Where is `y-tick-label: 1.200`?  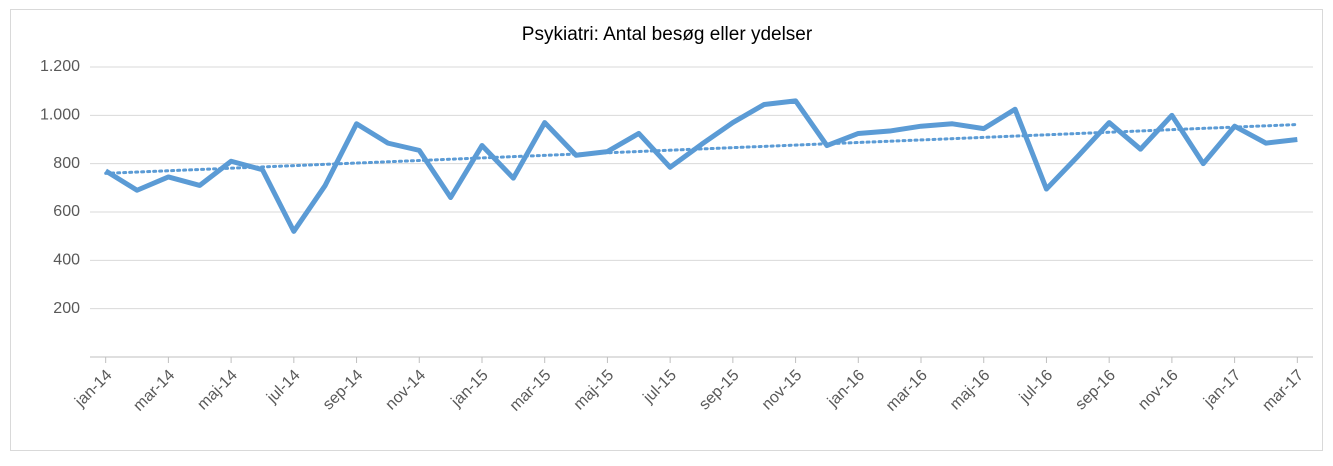
y-tick-label: 1.200 is located at coordinates (60, 66).